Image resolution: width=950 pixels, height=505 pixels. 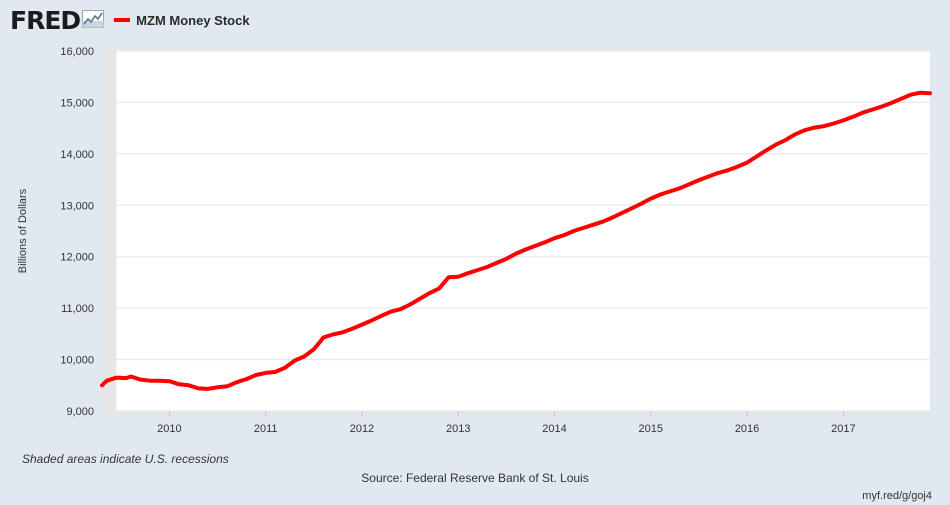 What do you see at coordinates (193, 20) in the screenshot?
I see `legend-label: MZM Money Stock` at bounding box center [193, 20].